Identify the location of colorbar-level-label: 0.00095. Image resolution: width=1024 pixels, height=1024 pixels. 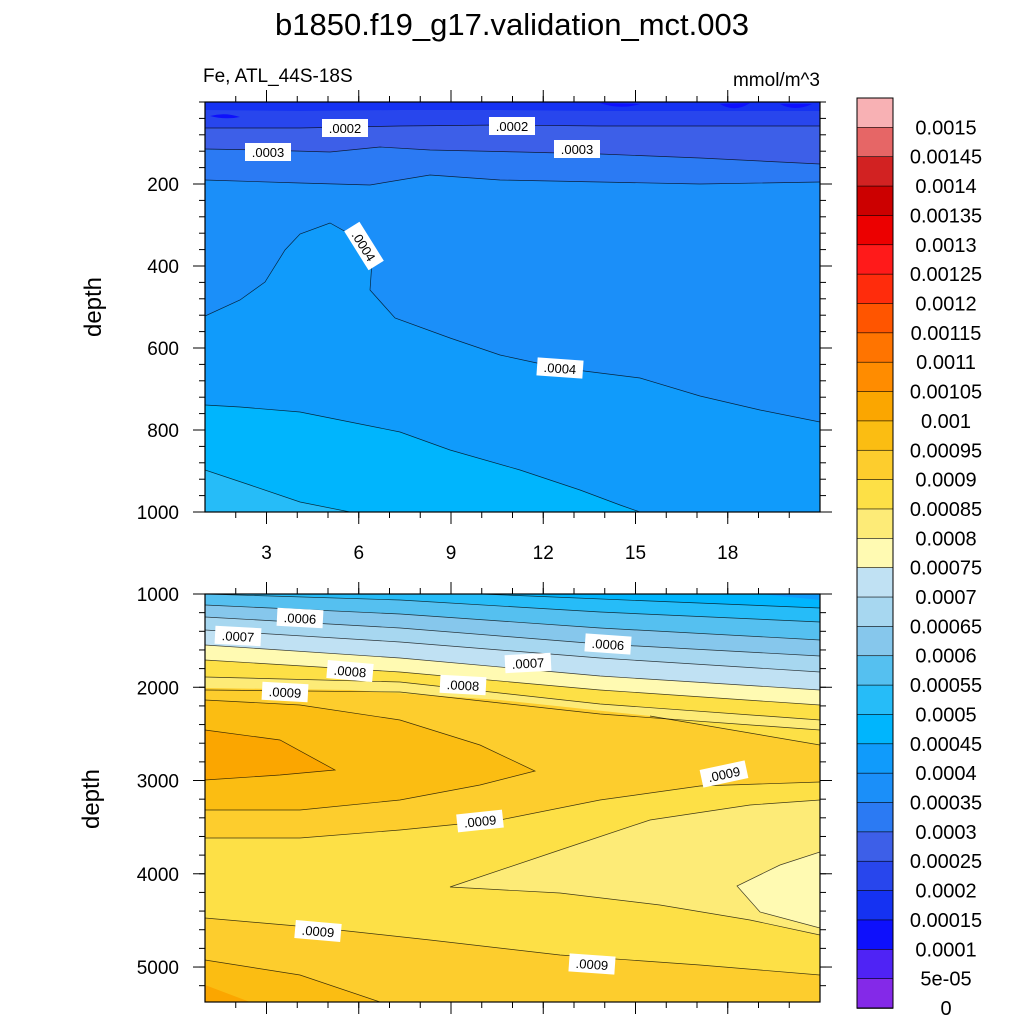
(946, 451).